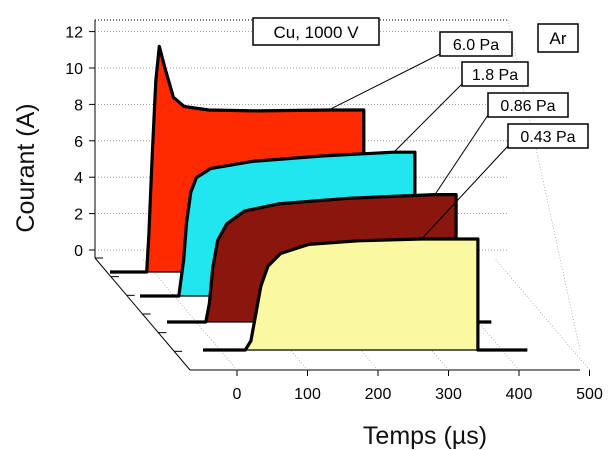 Image resolution: width=613 pixels, height=450 pixels. I want to click on series-area, so click(365, 294).